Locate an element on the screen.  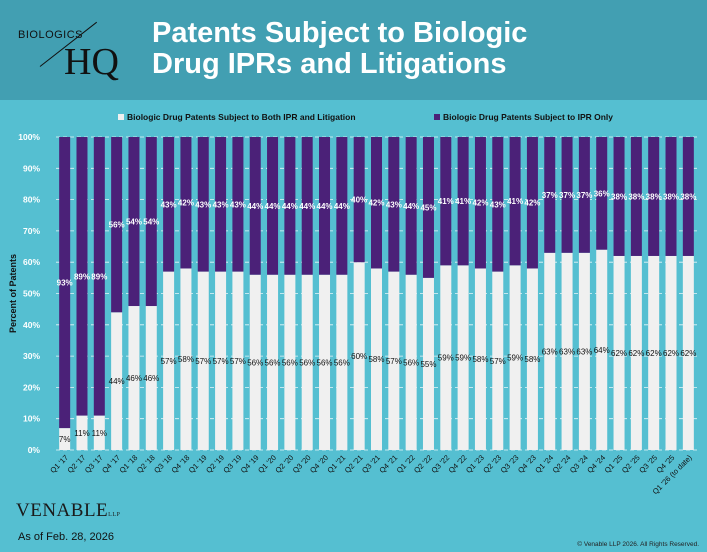
x-tick-label: Q3 '19 is located at coordinates (232, 464).